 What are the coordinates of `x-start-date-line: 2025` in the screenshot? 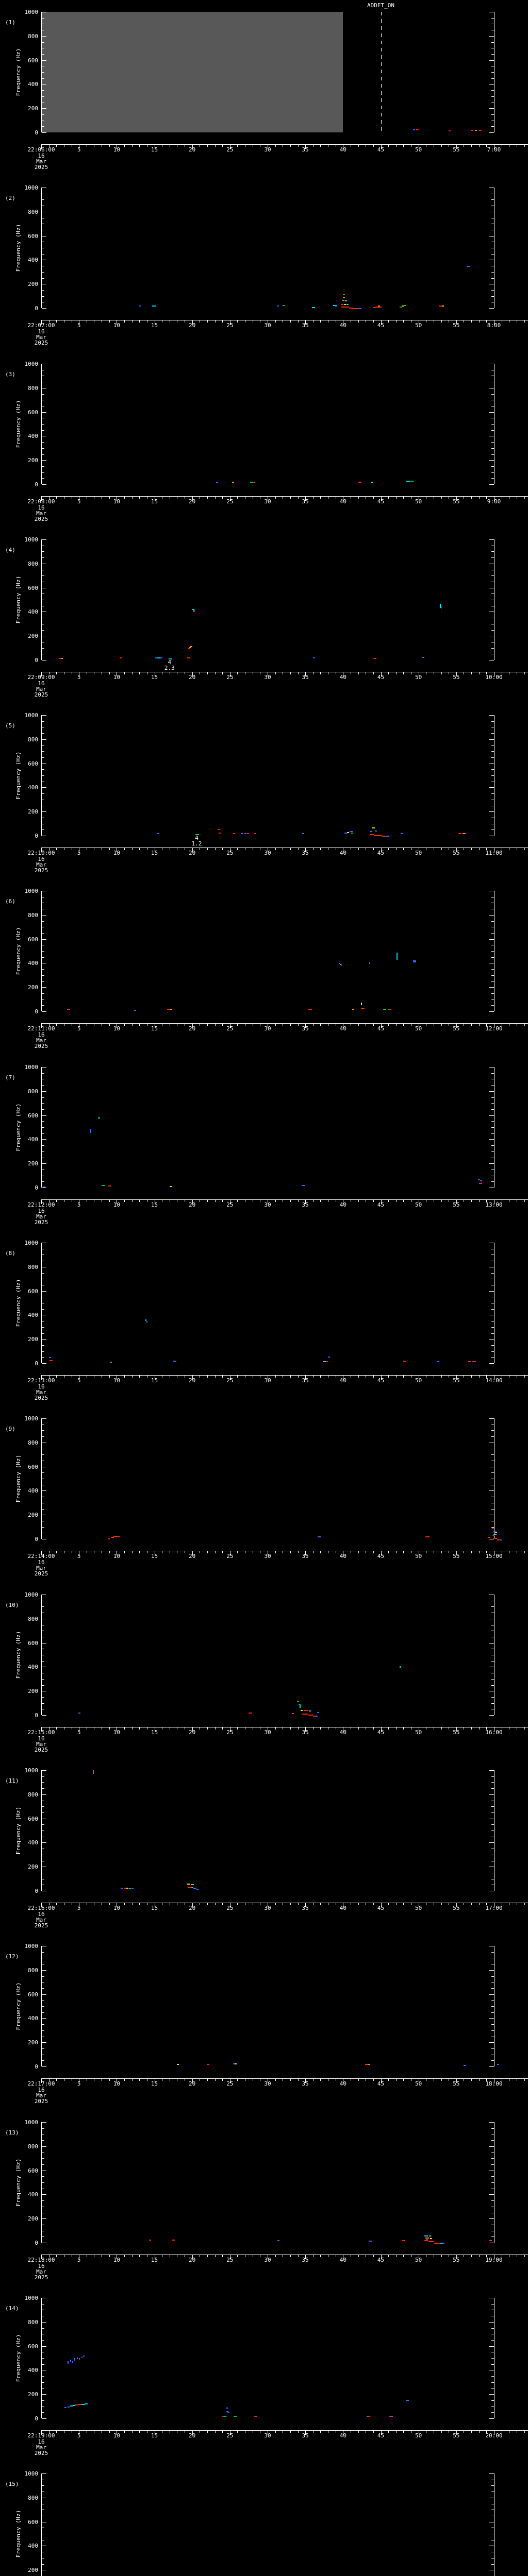 It's located at (41, 1925).